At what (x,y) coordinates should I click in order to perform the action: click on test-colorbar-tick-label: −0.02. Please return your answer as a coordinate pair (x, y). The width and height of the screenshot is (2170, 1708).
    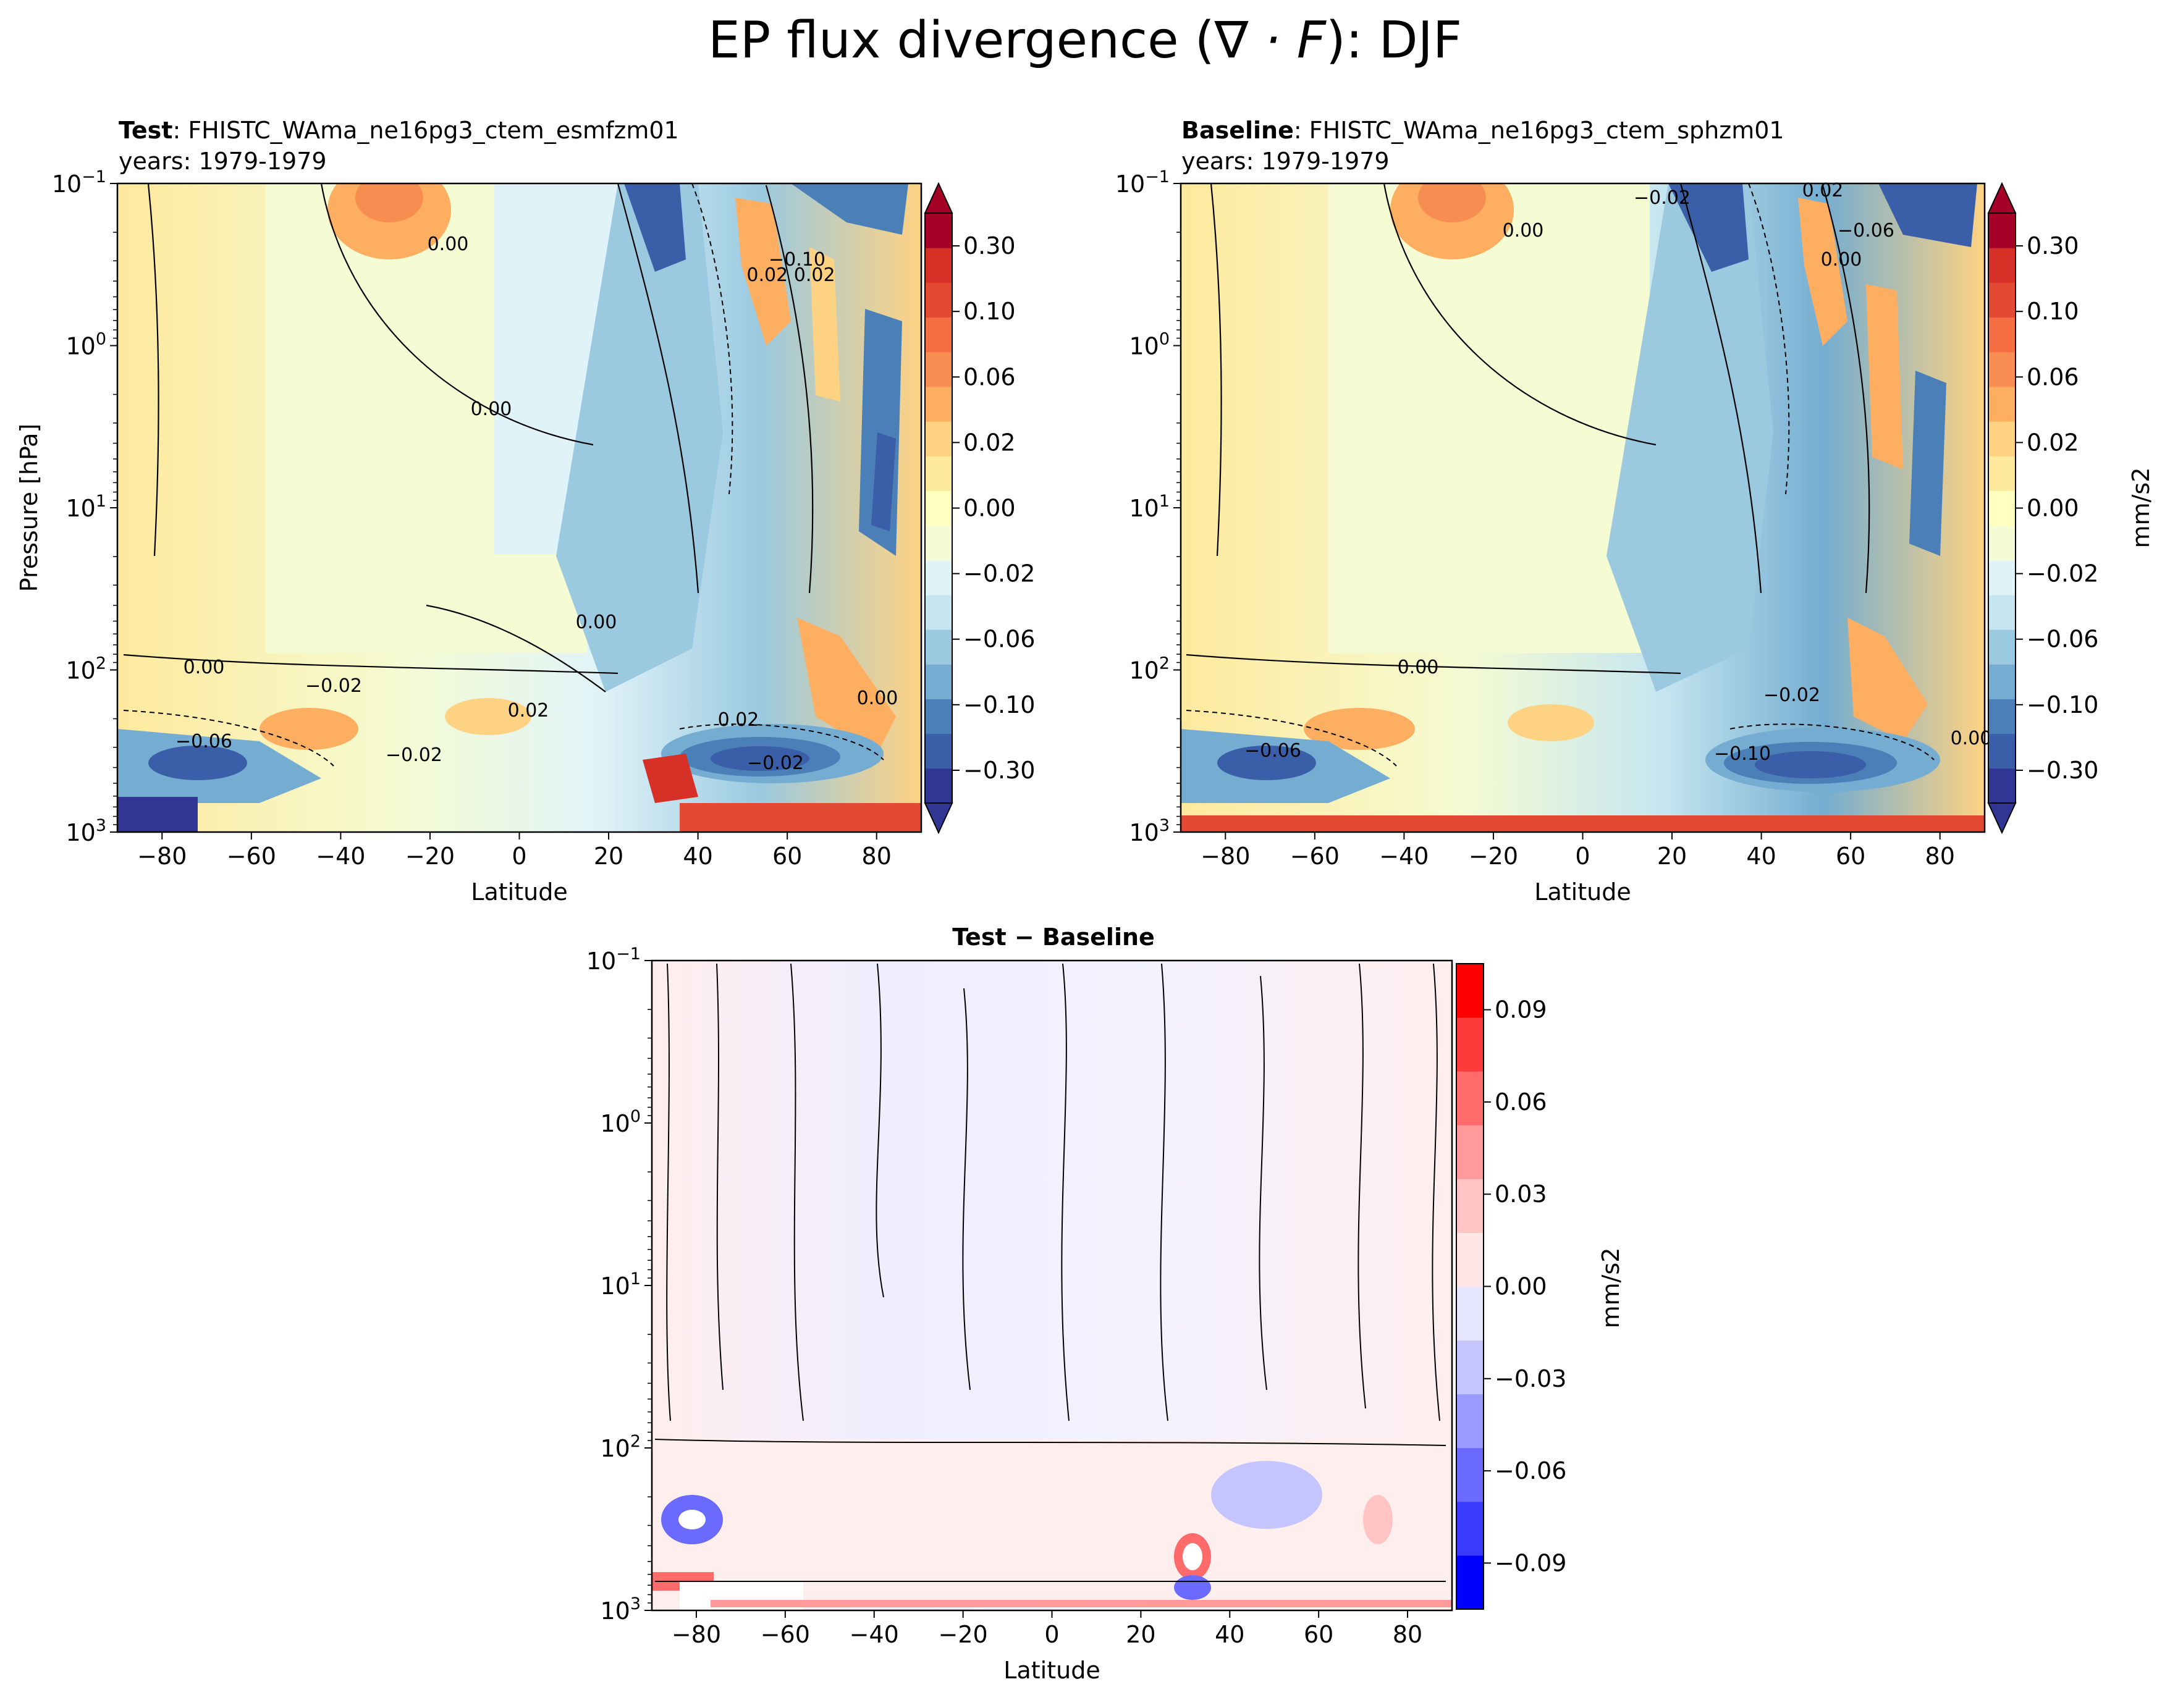
    Looking at the image, I should click on (999, 573).